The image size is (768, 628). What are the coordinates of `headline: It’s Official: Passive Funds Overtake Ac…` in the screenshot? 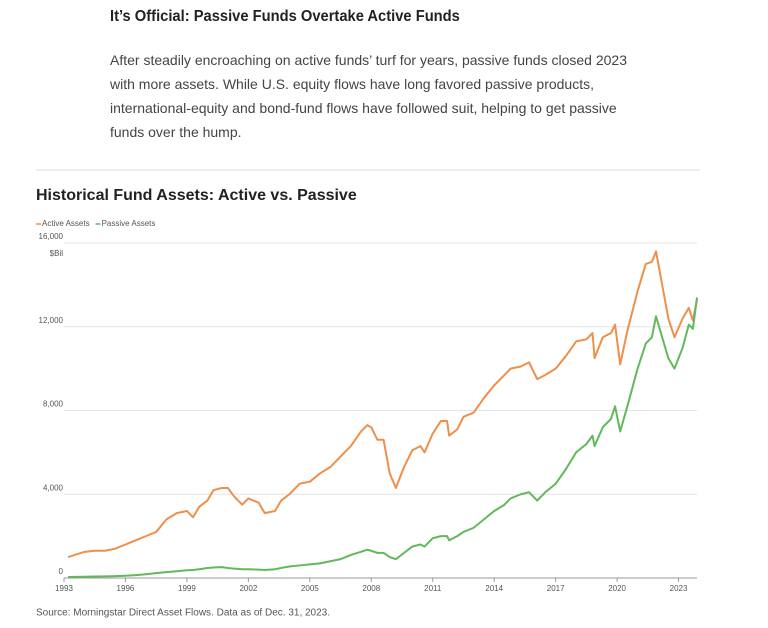 It's located at (285, 16).